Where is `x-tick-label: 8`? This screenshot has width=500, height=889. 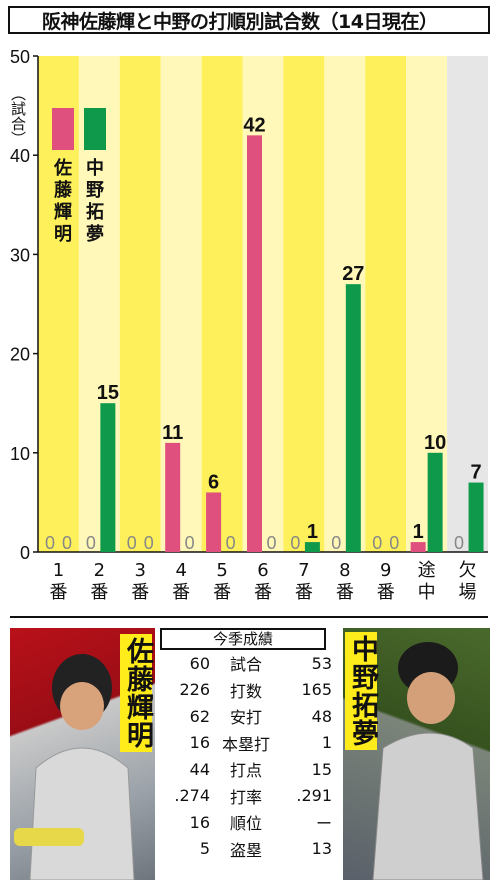
x-tick-label: 8 is located at coordinates (344, 570).